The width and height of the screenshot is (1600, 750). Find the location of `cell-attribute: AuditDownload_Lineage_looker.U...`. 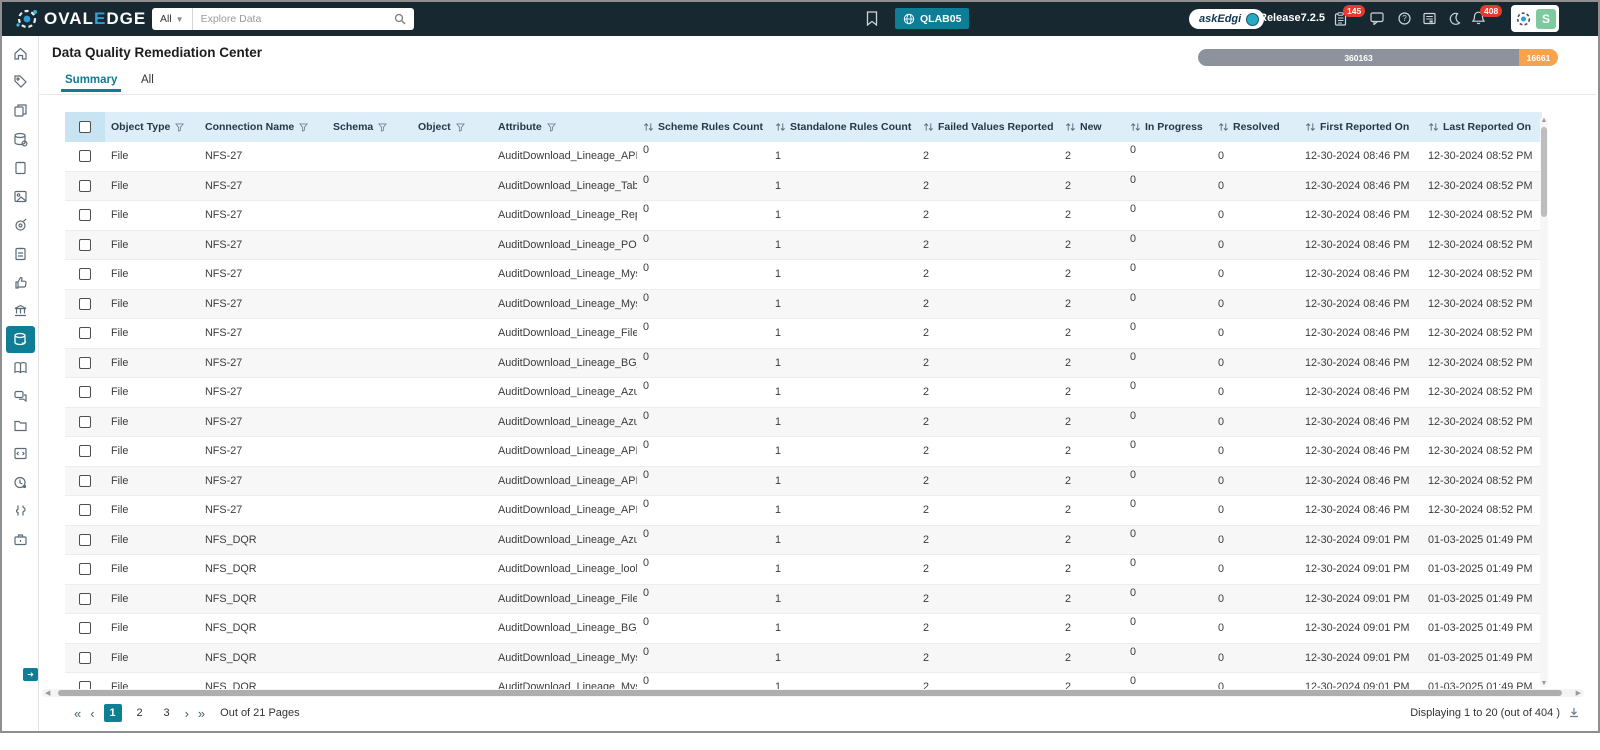

cell-attribute: AuditDownload_Lineage_looker.U... is located at coordinates (567, 569).